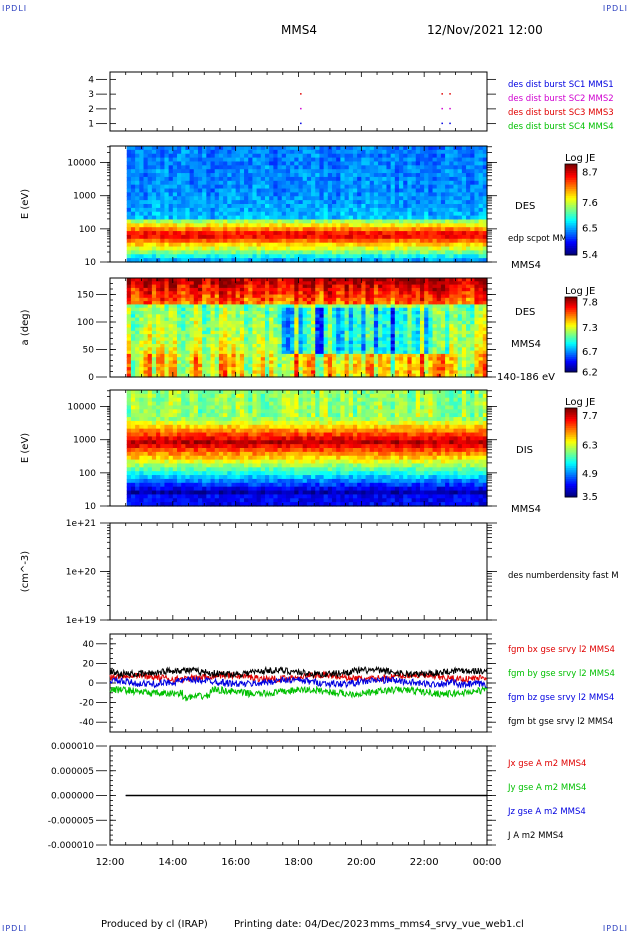  What do you see at coordinates (571, 168) in the screenshot?
I see `des-energy-colorbar-swatch` at bounding box center [571, 168].